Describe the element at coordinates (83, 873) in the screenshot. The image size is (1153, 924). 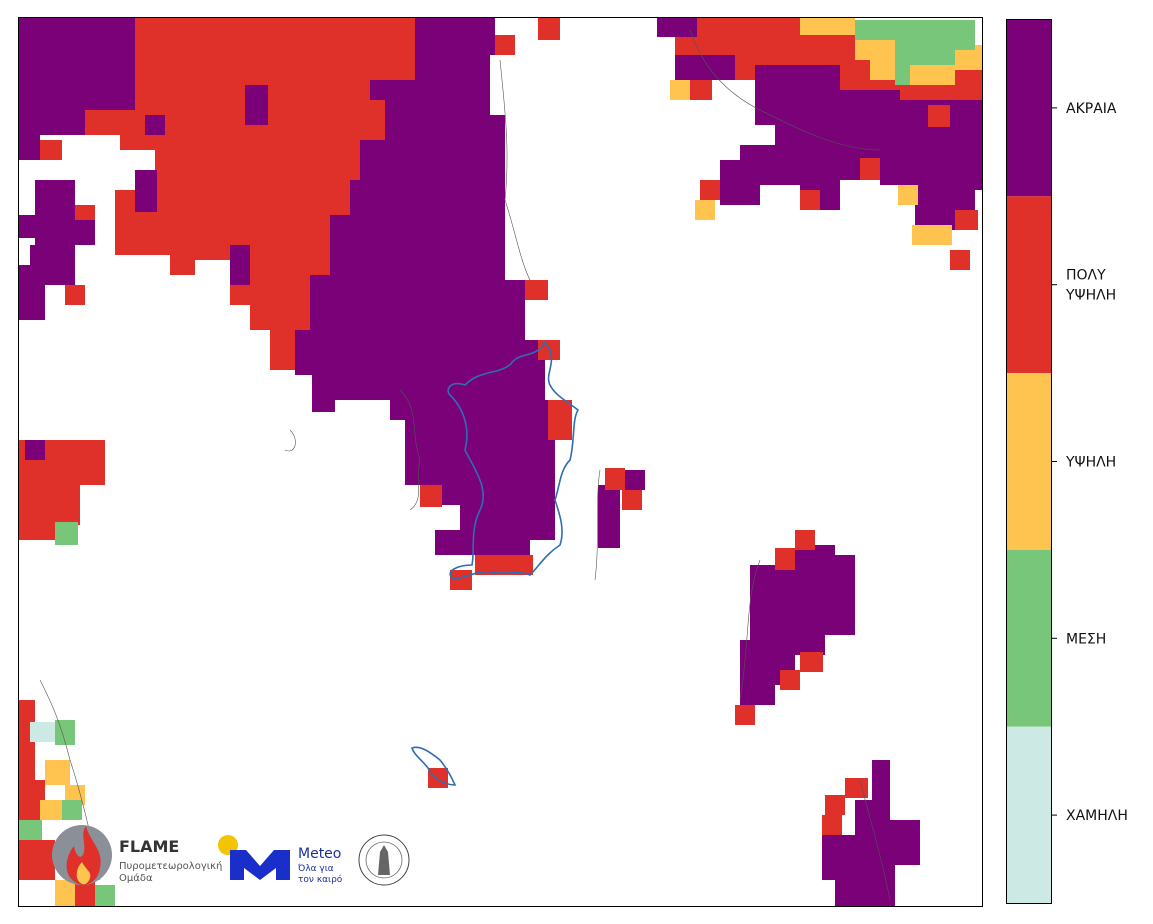
I see `flame-core` at that location.